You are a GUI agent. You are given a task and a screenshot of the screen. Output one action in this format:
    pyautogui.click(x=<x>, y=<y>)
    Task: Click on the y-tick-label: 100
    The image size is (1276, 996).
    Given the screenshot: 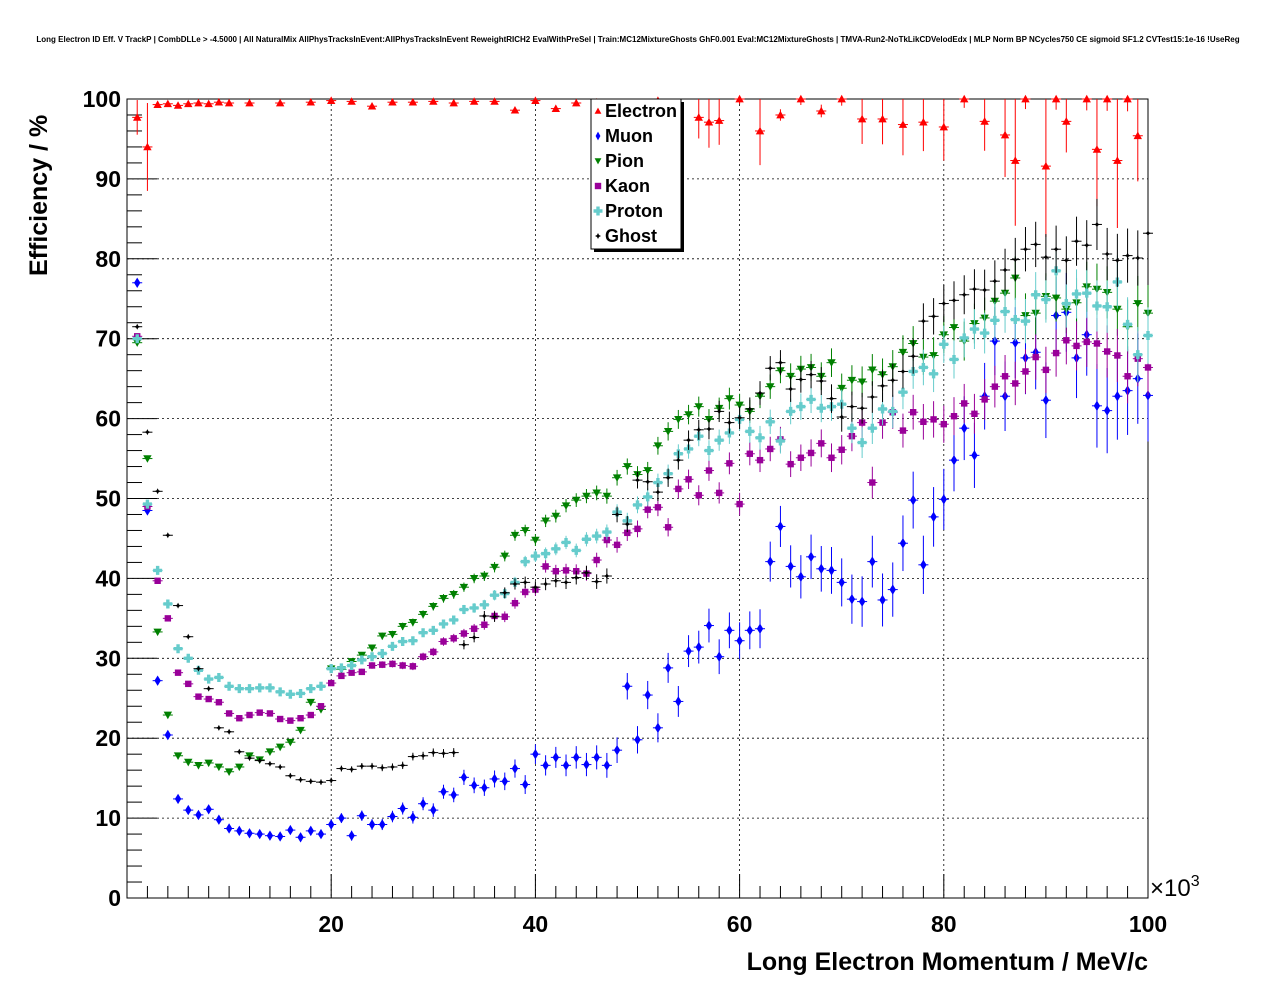 What is the action you would take?
    pyautogui.click(x=102, y=99)
    